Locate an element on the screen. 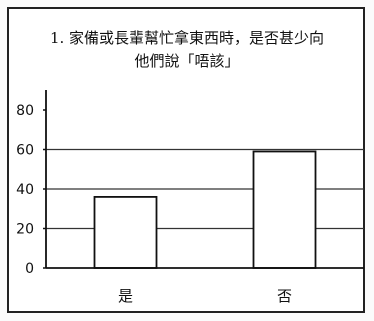 This screenshot has height=321, width=374. y-tick-label-1: 20 is located at coordinates (25, 230).